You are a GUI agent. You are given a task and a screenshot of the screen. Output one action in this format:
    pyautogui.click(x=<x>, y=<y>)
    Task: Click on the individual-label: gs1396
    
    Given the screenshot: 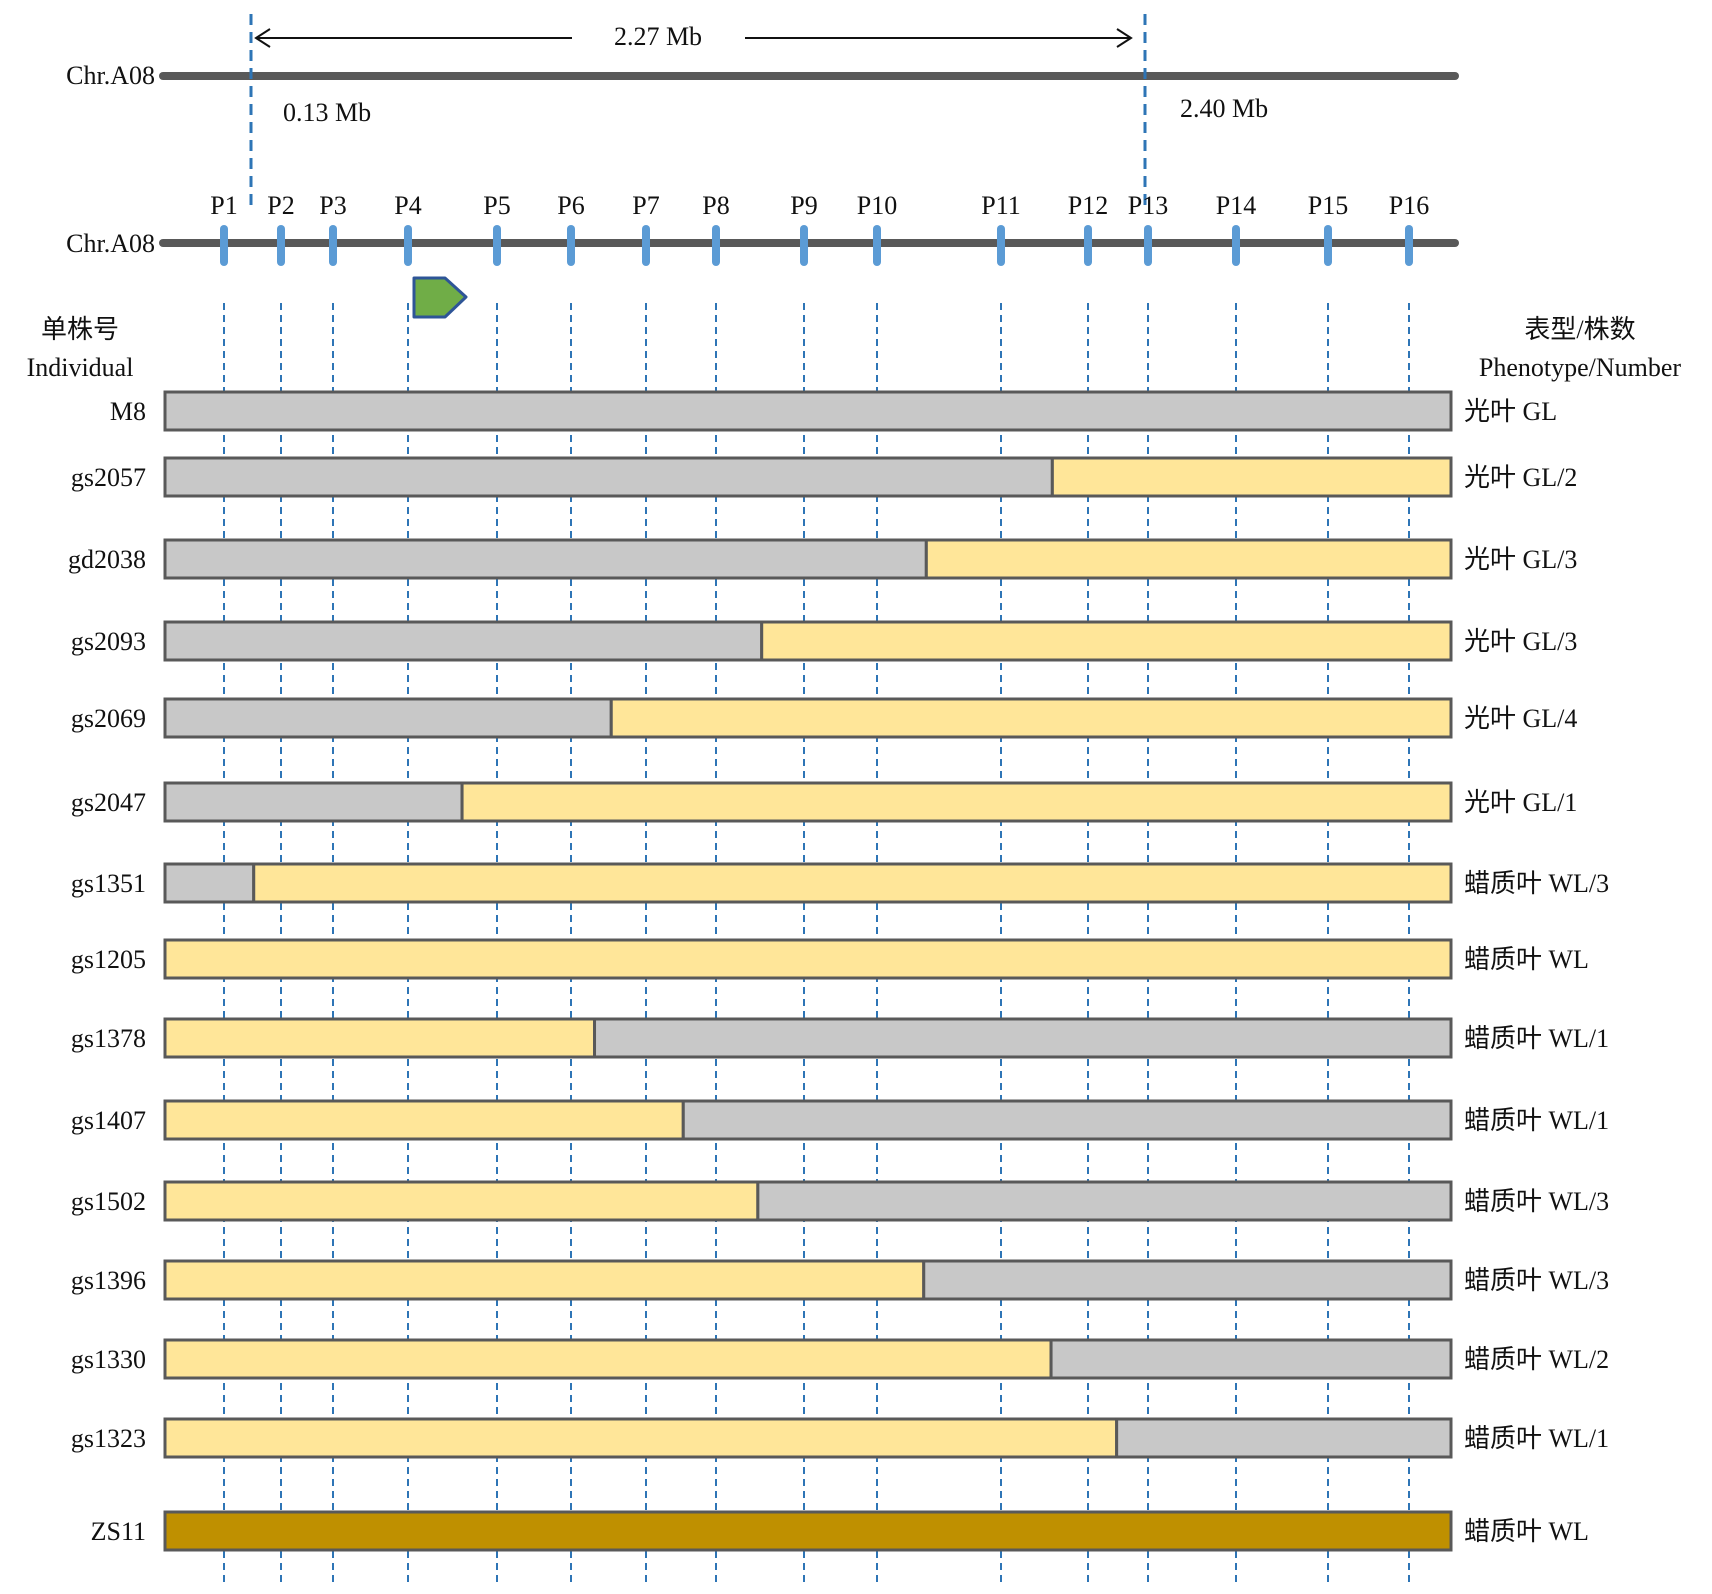 What is the action you would take?
    pyautogui.click(x=108, y=1280)
    